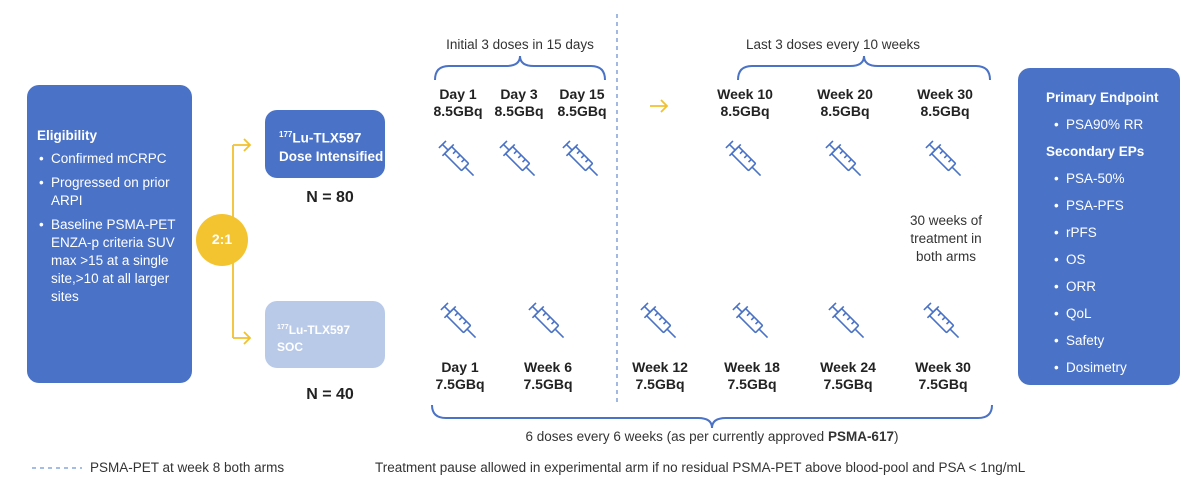 The image size is (1200, 493). What do you see at coordinates (845, 94) in the screenshot?
I see `dose-time: Week 20` at bounding box center [845, 94].